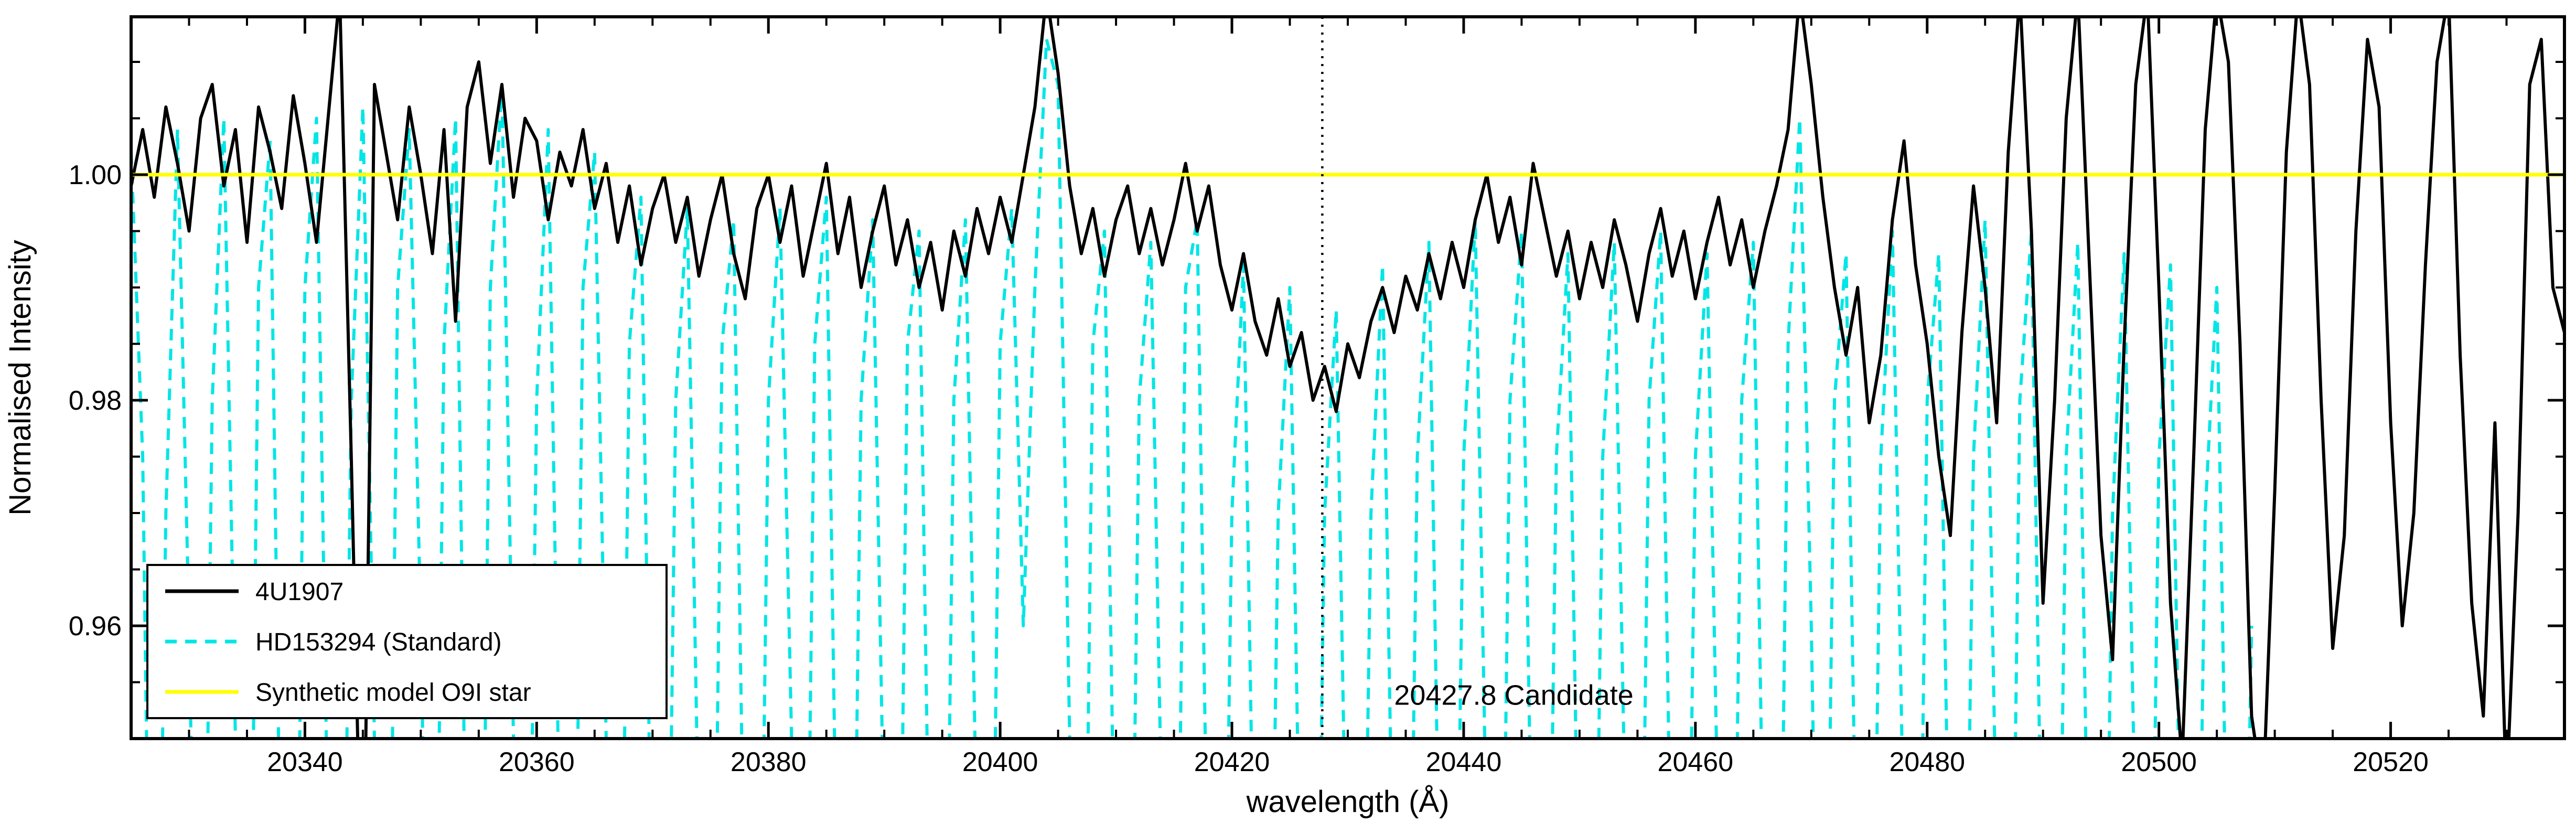 Image resolution: width=2576 pixels, height=822 pixels. I want to click on y-tick-label: 1.00, so click(95, 175).